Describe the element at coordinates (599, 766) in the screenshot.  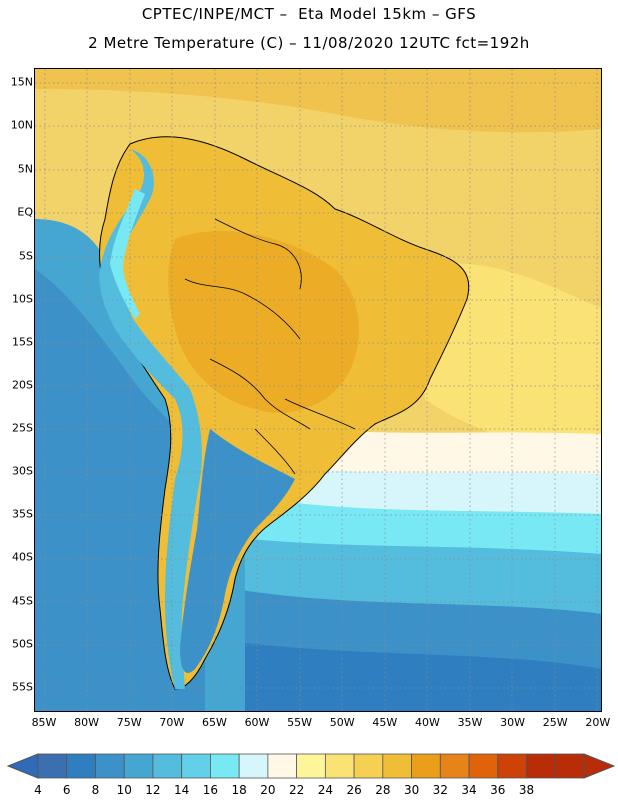
I see `colorbar-high-arrow` at that location.